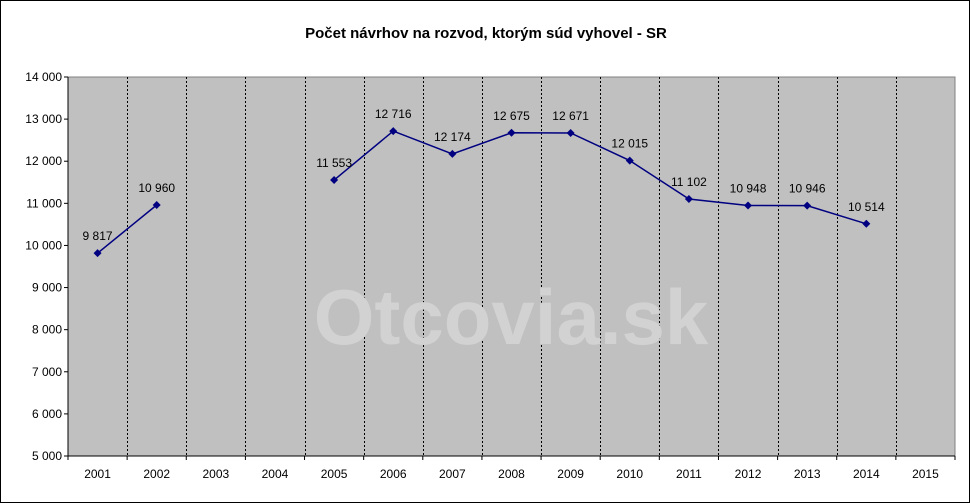 This screenshot has width=970, height=504. What do you see at coordinates (511, 474) in the screenshot?
I see `x-tick-label: 2008` at bounding box center [511, 474].